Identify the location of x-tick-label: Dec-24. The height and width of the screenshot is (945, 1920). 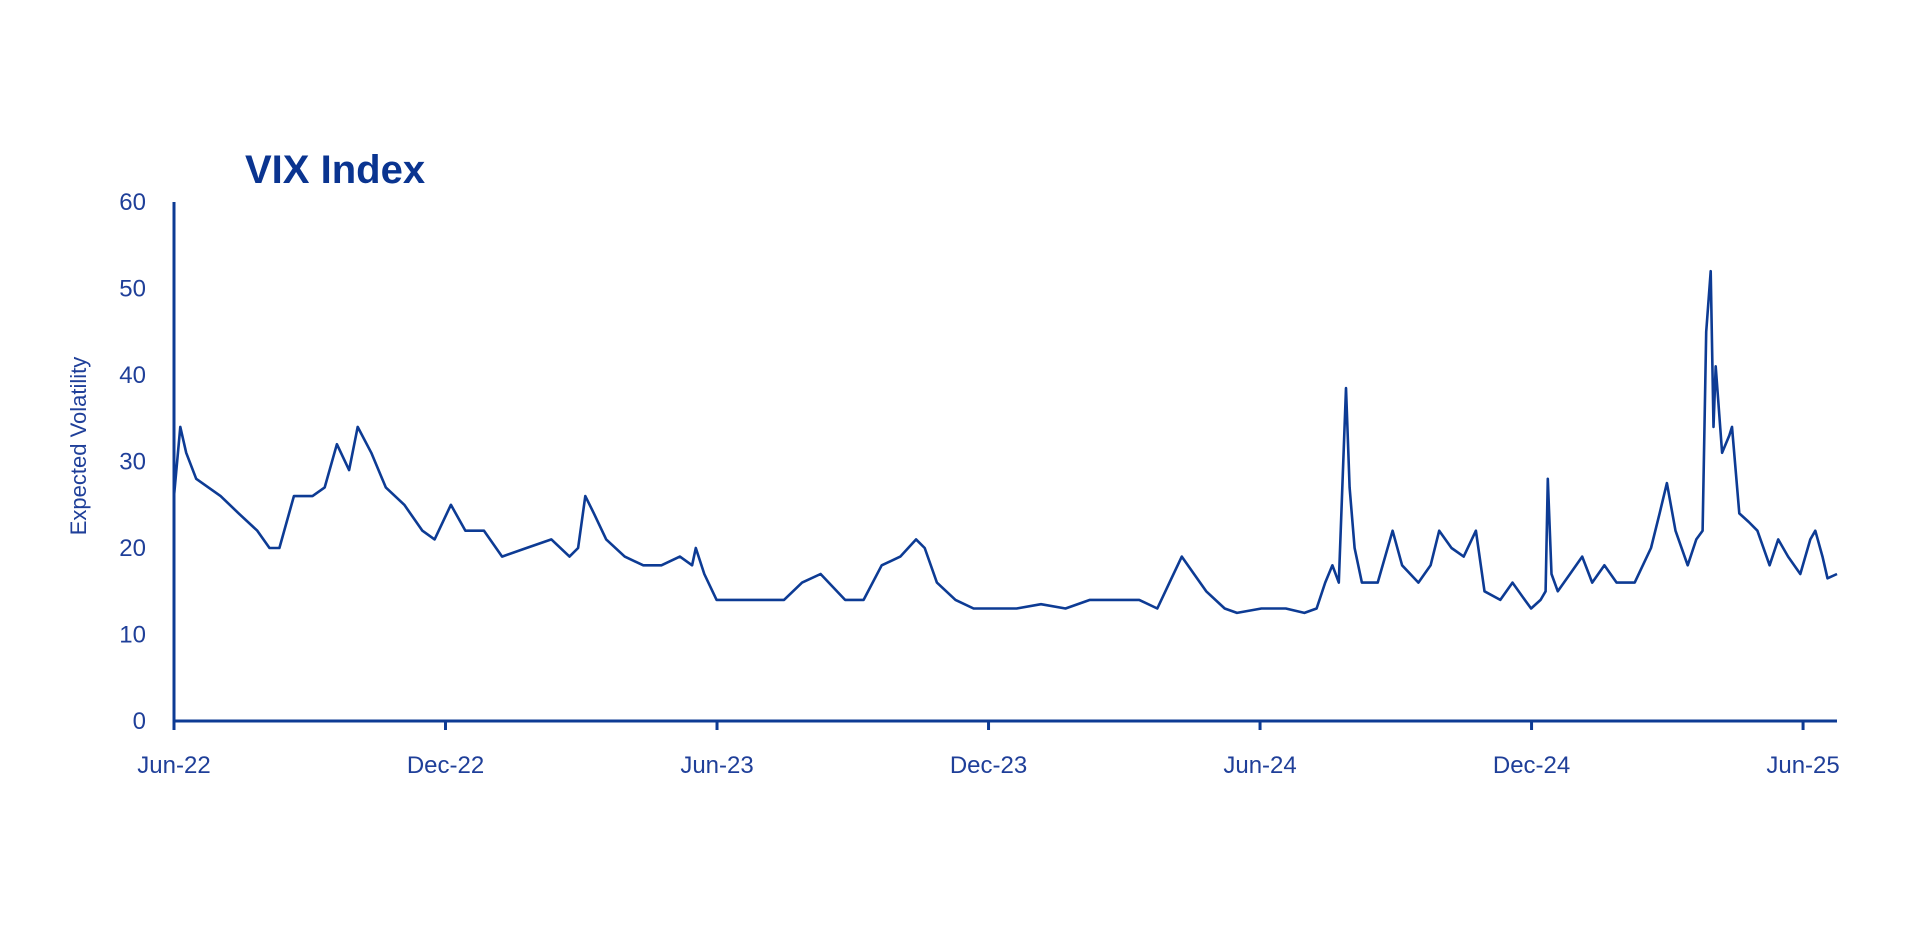
(1531, 765).